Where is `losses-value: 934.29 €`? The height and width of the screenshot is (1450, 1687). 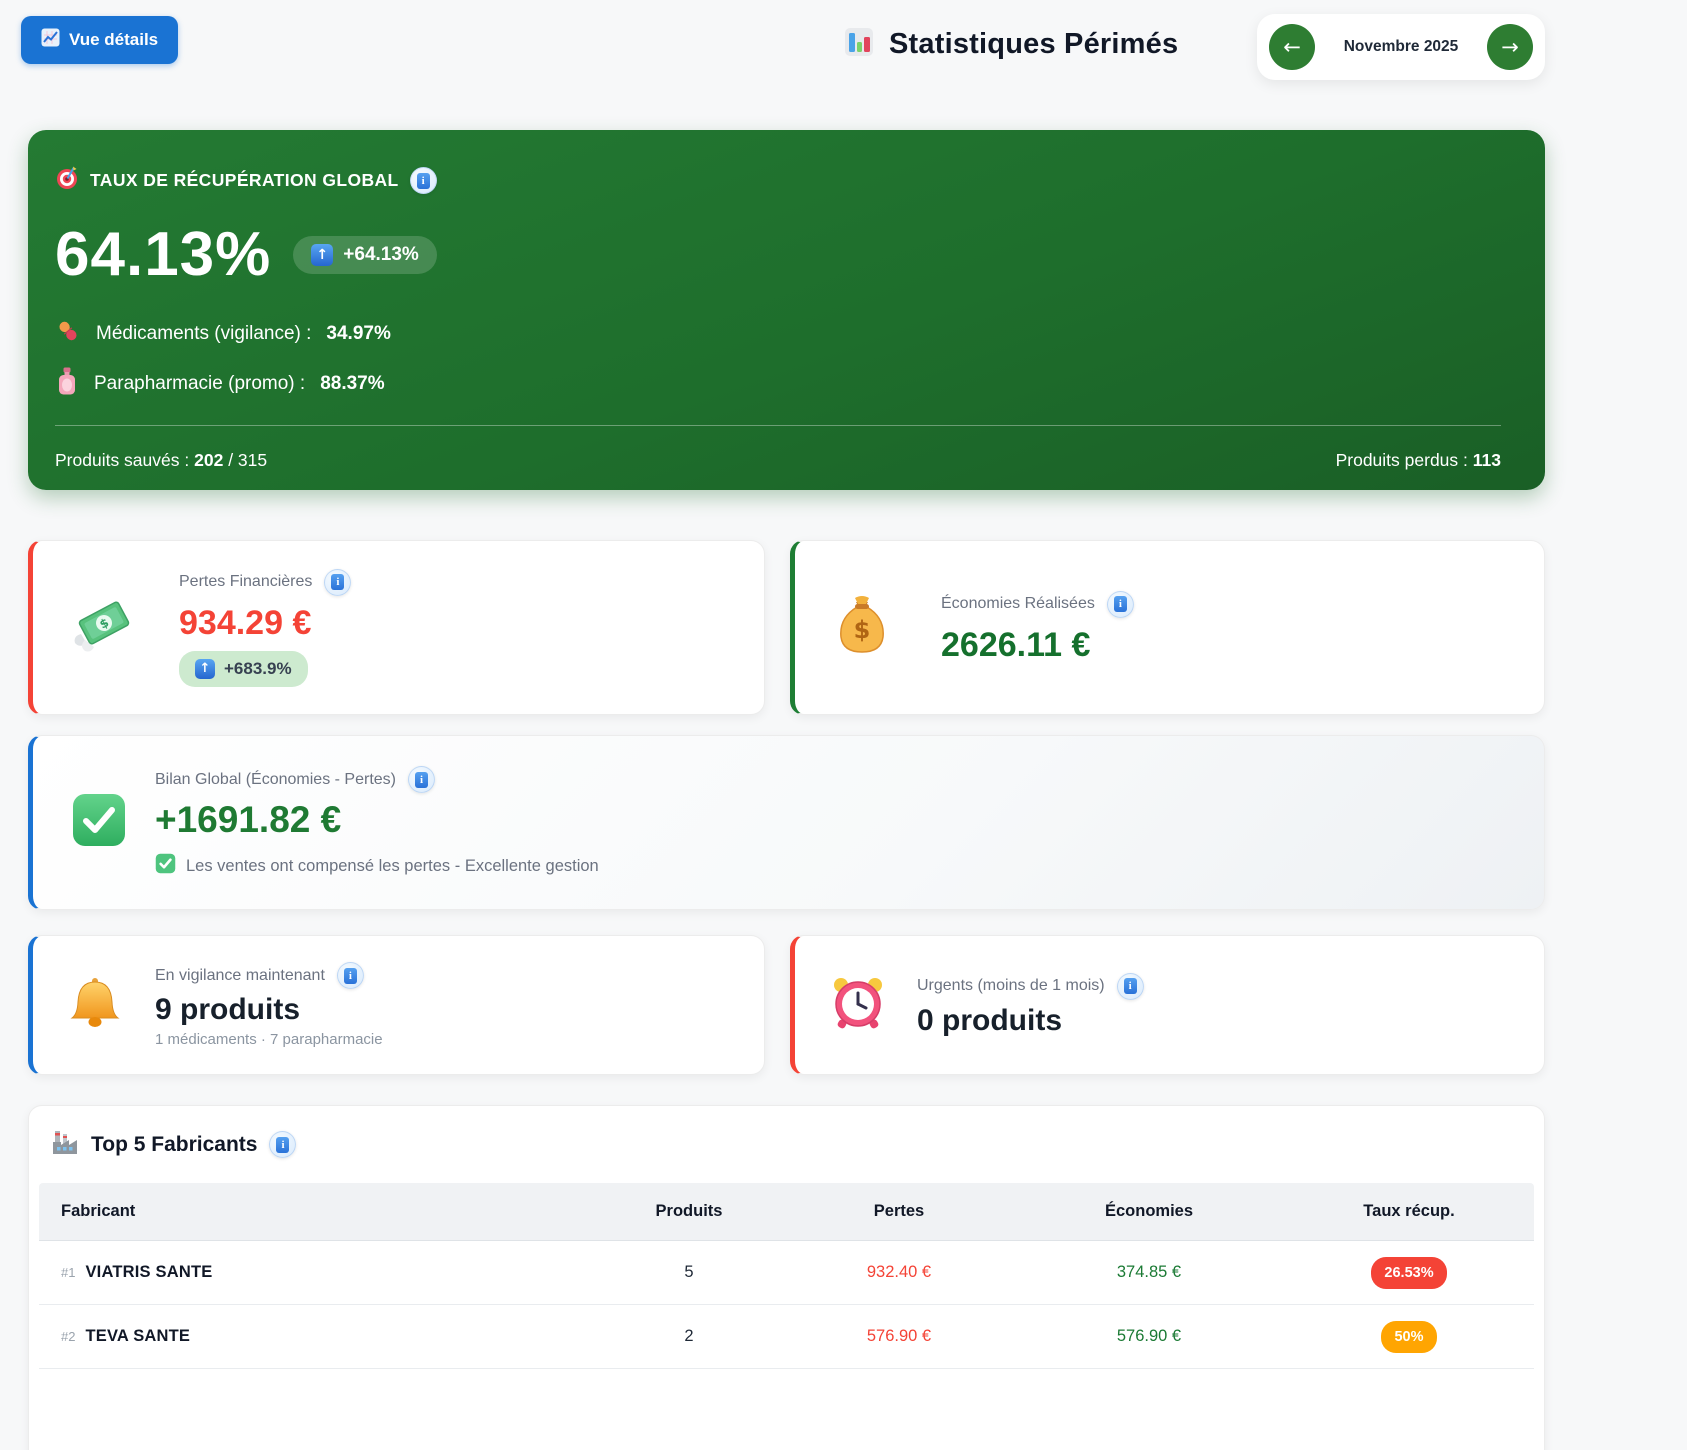
losses-value: 934.29 € is located at coordinates (245, 622).